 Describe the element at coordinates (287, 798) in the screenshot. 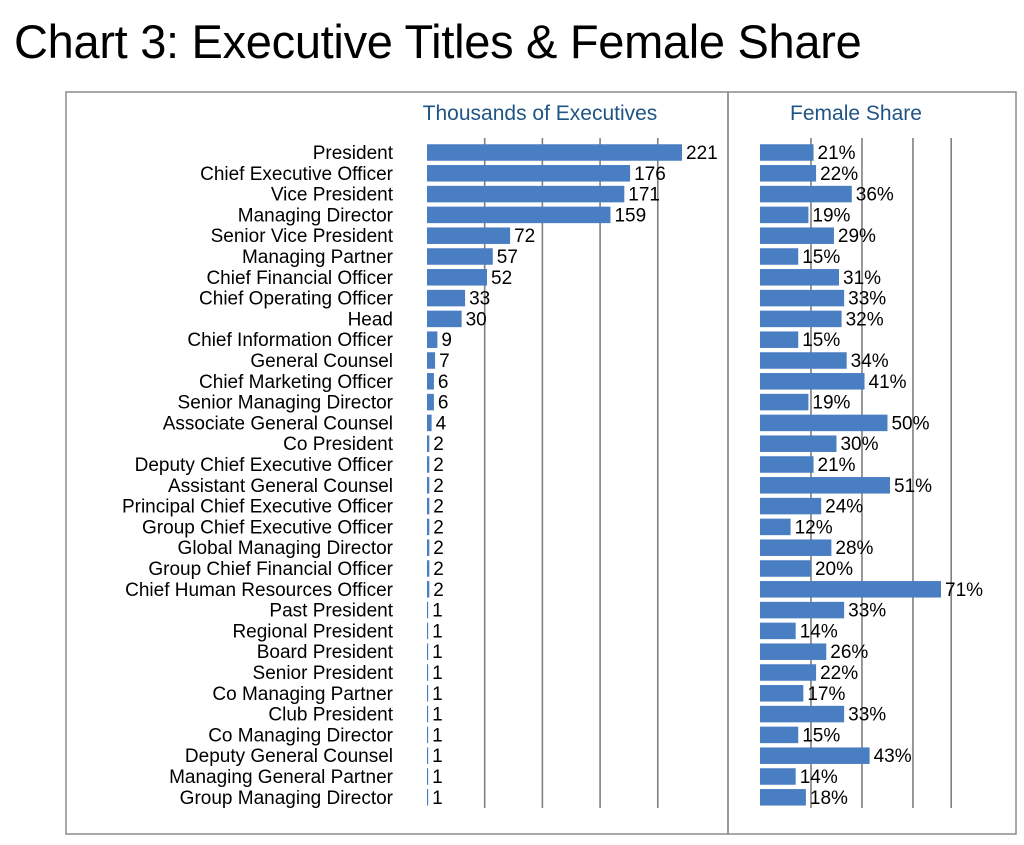

I see `category-label: Group Managing Director` at that location.